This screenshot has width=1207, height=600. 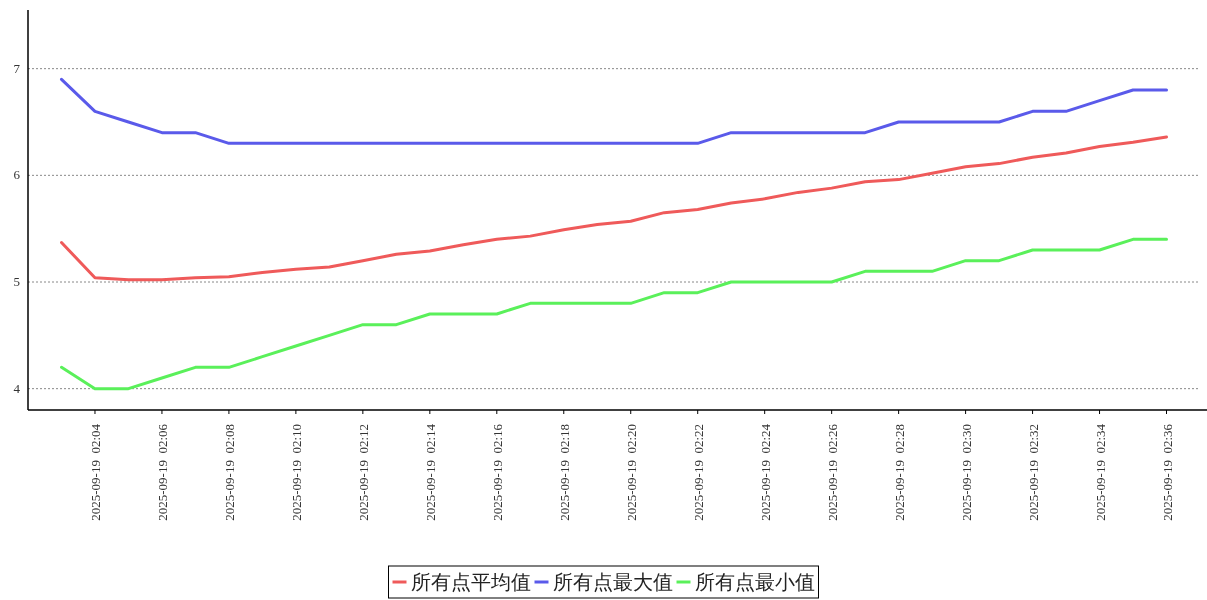 What do you see at coordinates (564, 472) in the screenshot?
I see `x-tick-label: 2025-09-19 02:18` at bounding box center [564, 472].